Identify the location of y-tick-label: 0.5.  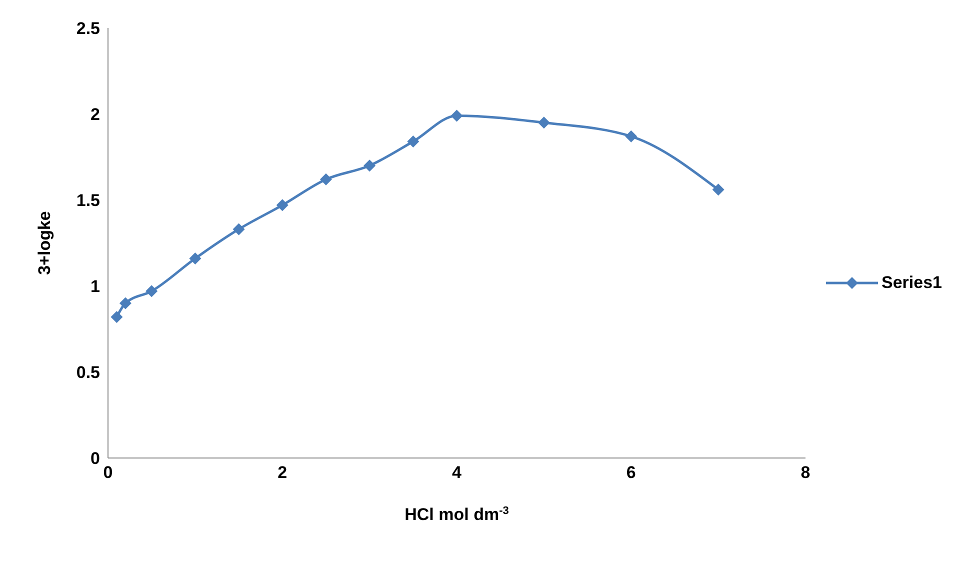
(88, 372).